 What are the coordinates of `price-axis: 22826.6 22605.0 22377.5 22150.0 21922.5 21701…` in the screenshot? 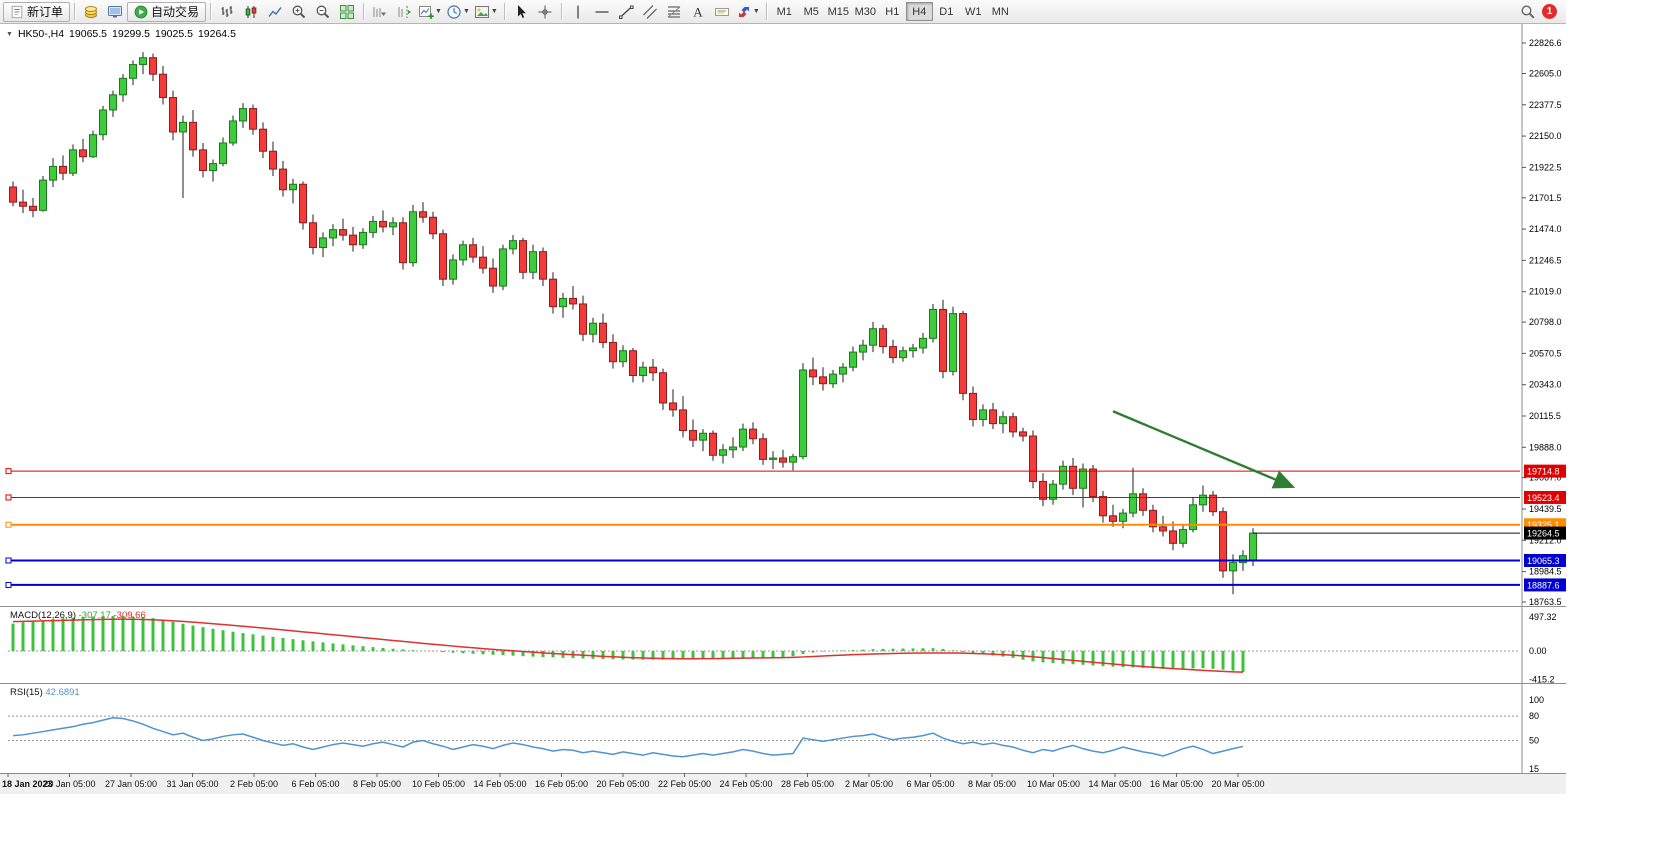 It's located at (1544, 406).